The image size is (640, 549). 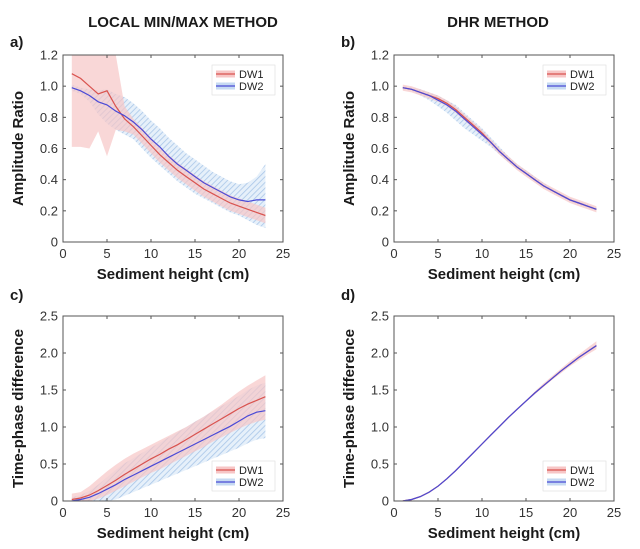 What do you see at coordinates (348, 295) in the screenshot?
I see `panel-label: d)` at bounding box center [348, 295].